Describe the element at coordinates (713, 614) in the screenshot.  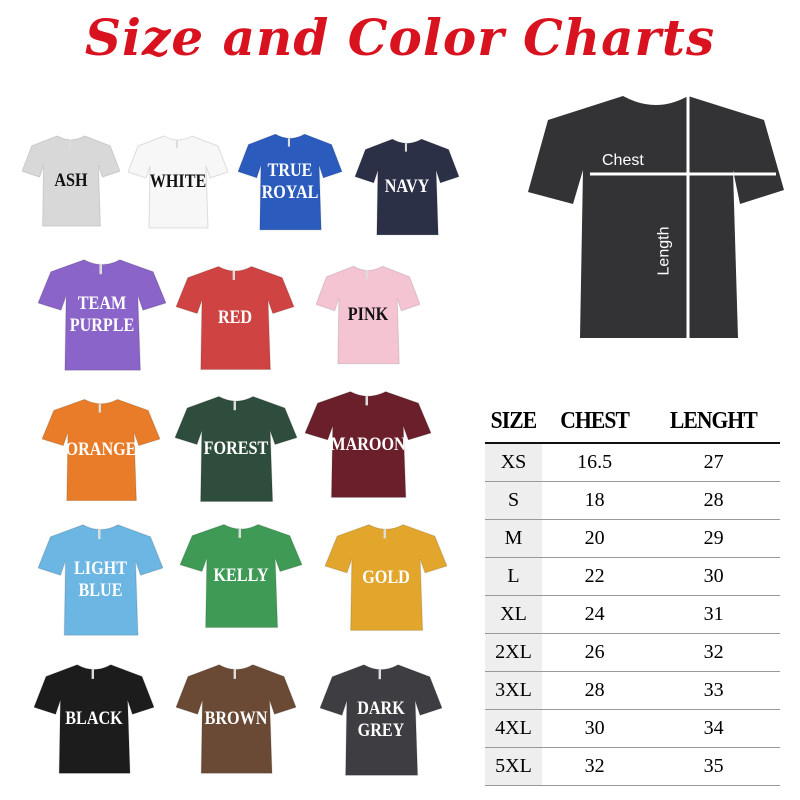
I see `table-cell: 31` at that location.